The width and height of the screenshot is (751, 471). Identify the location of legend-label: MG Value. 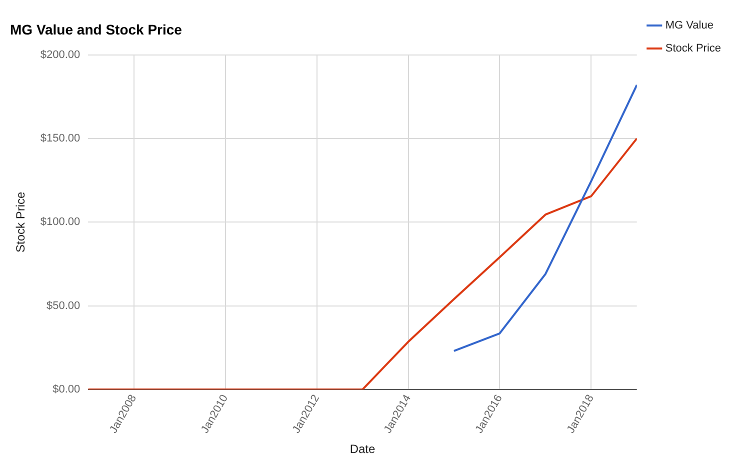
(689, 26).